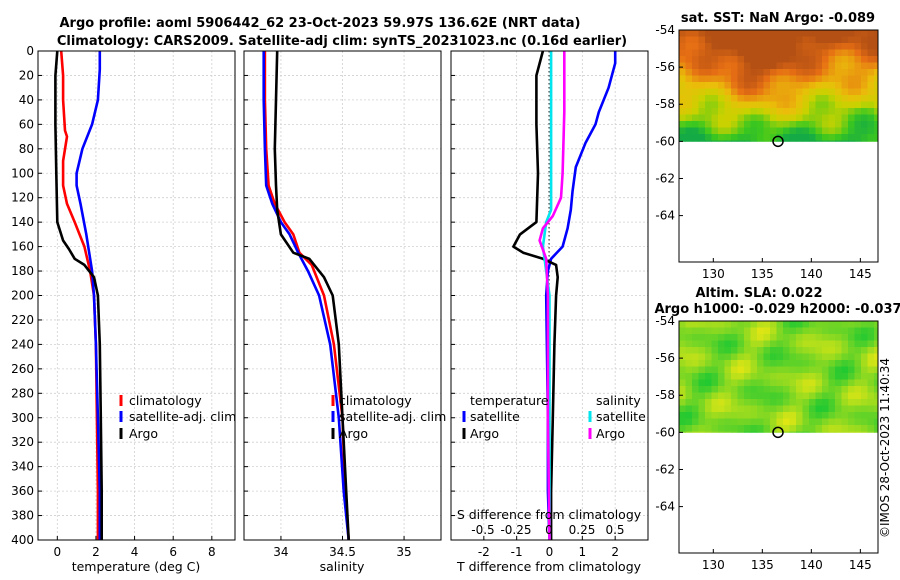 The image size is (900, 580). What do you see at coordinates (762, 274) in the screenshot?
I see `x-tick-label: 135` at bounding box center [762, 274].